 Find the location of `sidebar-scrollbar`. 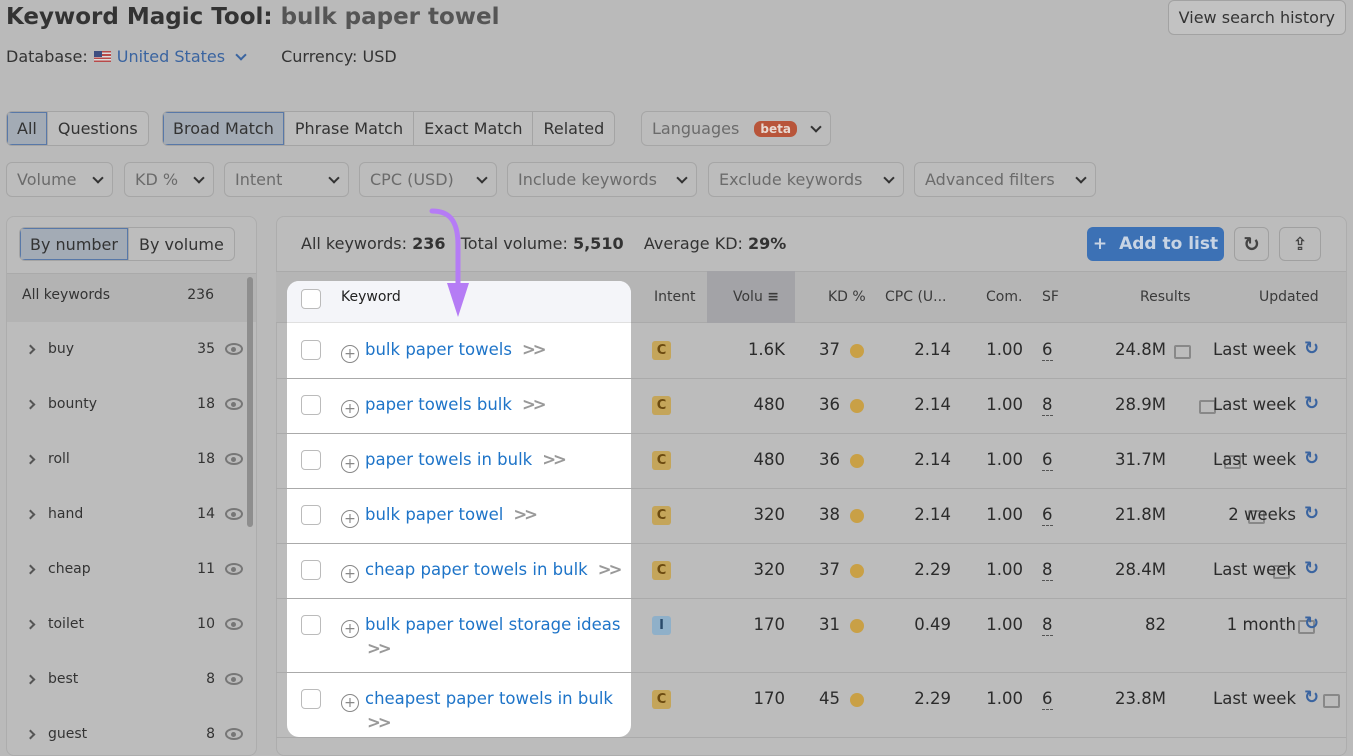

sidebar-scrollbar is located at coordinates (250, 402).